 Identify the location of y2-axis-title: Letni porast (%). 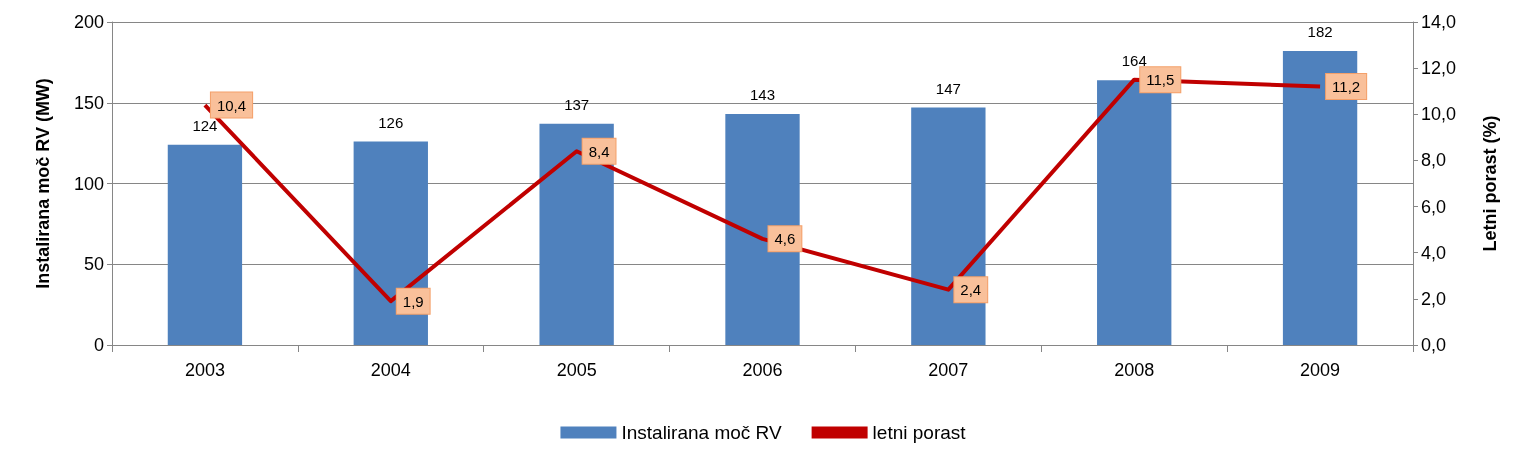
(1490, 183).